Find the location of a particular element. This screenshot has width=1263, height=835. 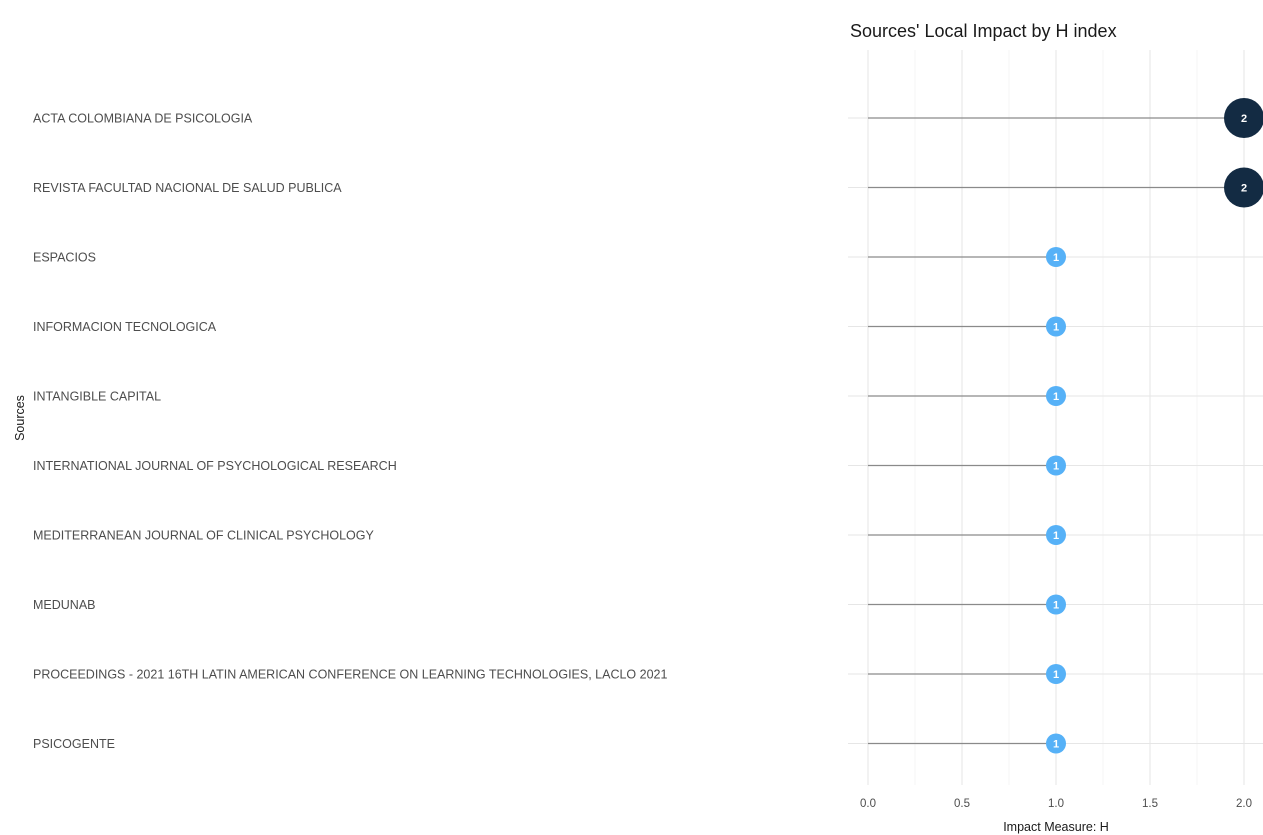

x-tick-labels: 0.0 0.5 1.0 1.5 2.0 is located at coordinates (1056, 804).